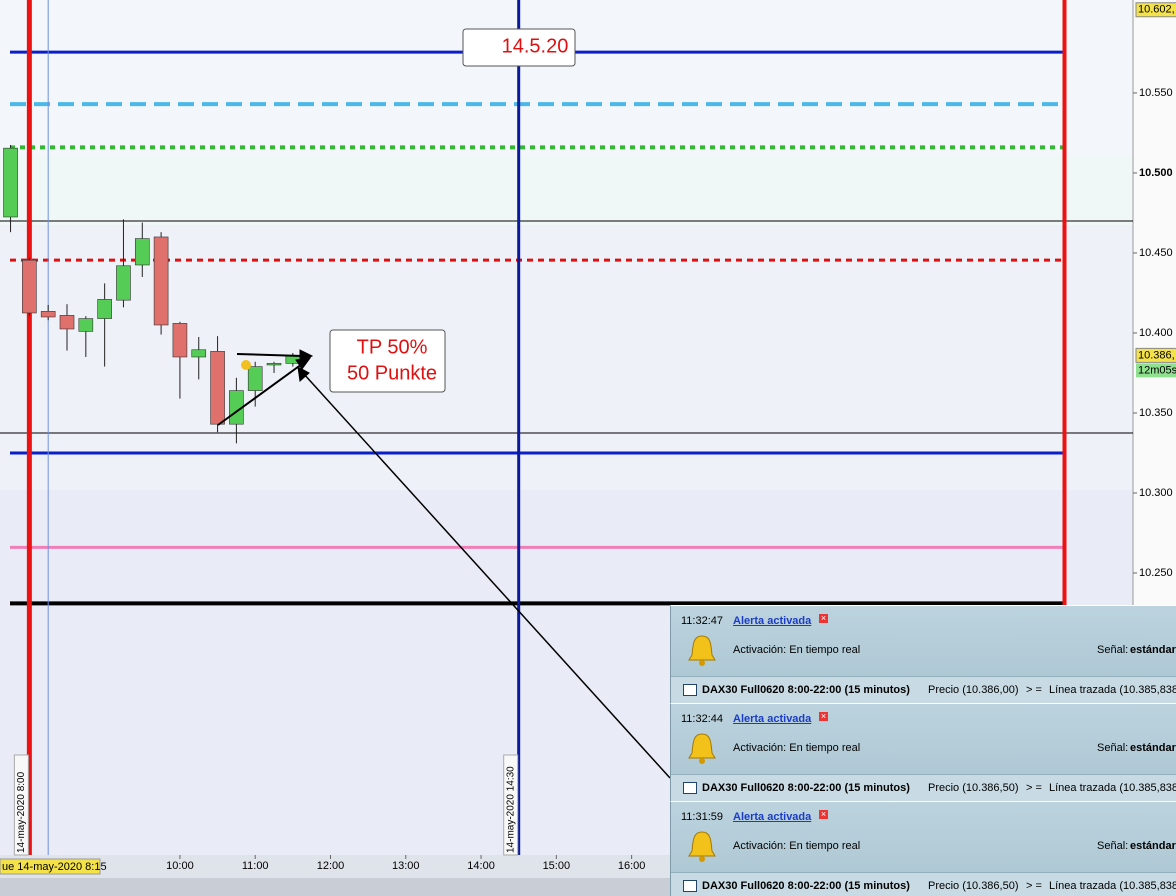 The height and width of the screenshot is (896, 1176). I want to click on countdown: 12m05s, so click(1157, 370).